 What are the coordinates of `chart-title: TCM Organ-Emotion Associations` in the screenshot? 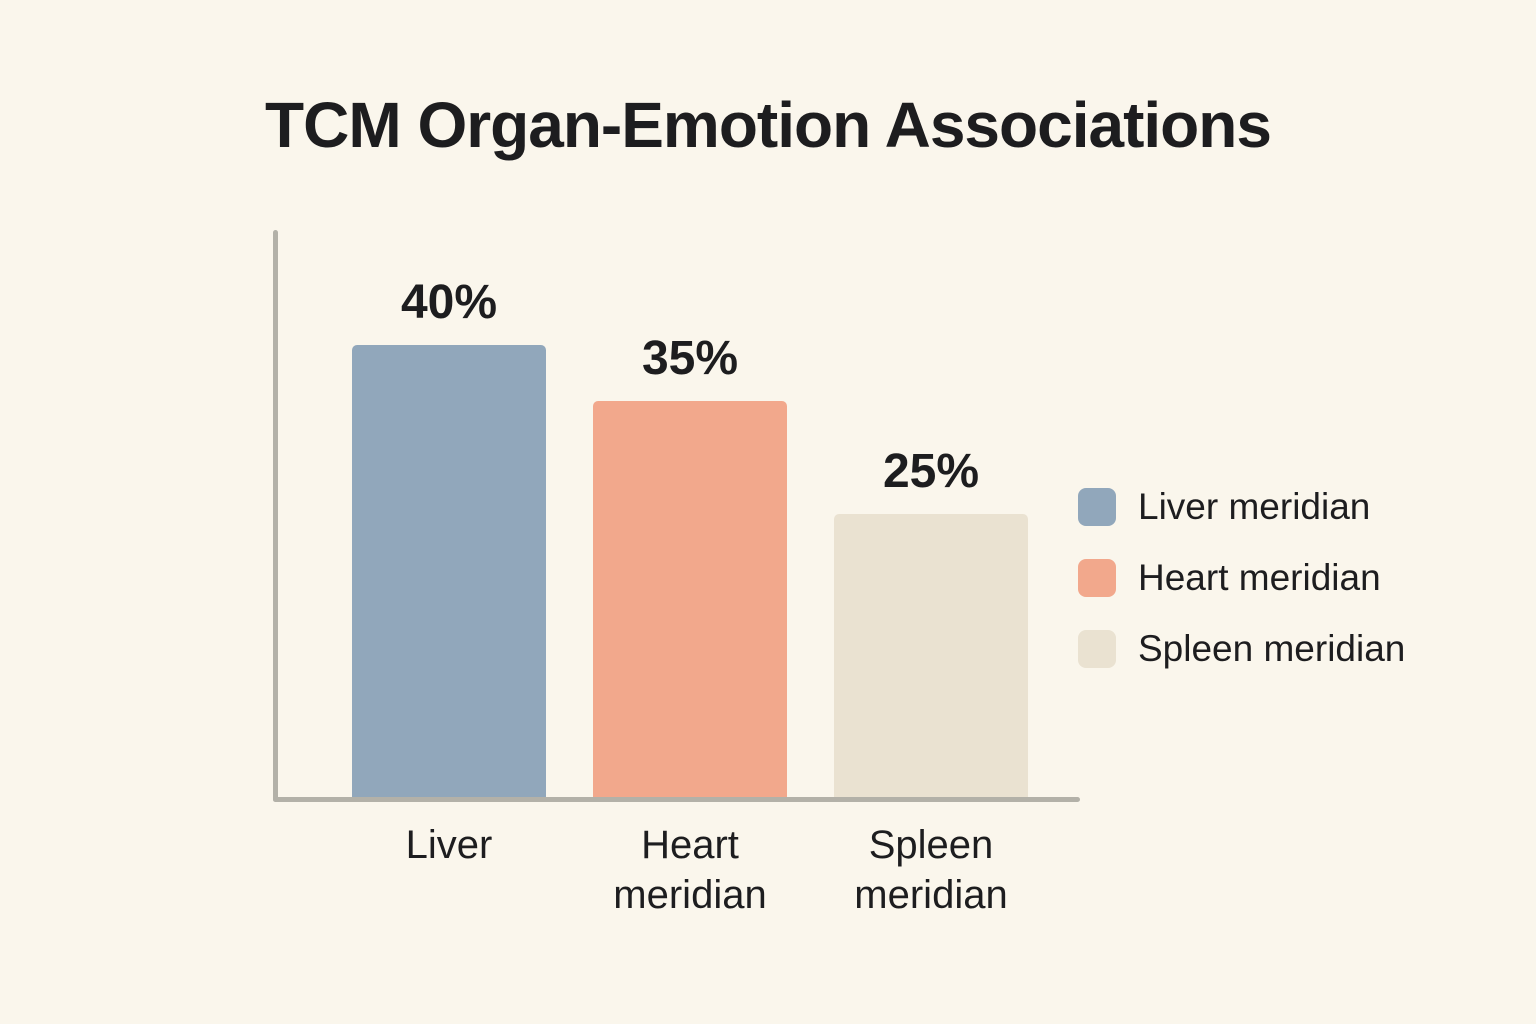 It's located at (768, 125).